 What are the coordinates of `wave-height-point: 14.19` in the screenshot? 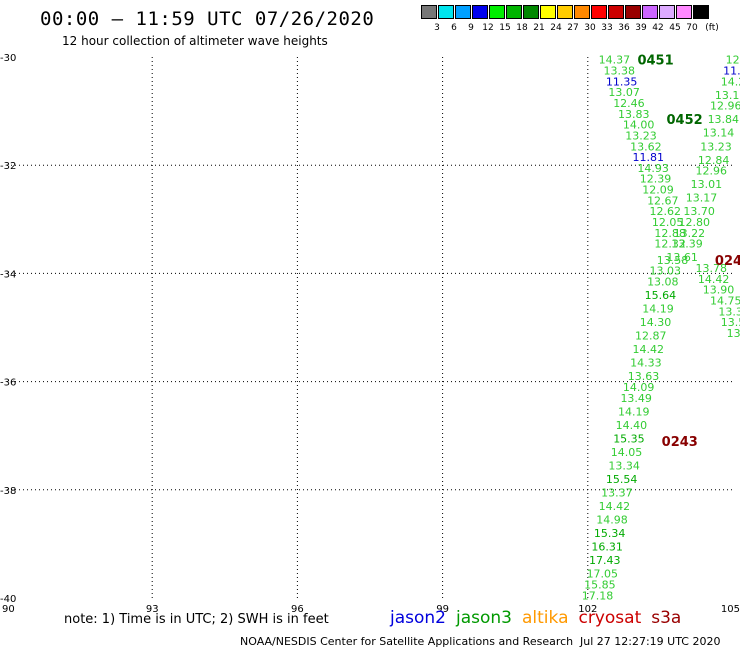 It's located at (658, 309).